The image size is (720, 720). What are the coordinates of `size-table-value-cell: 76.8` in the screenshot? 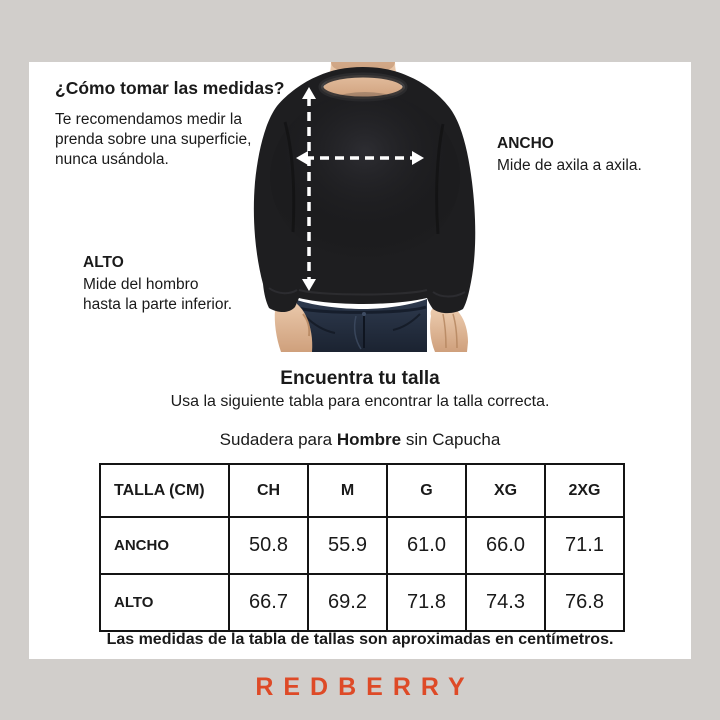 It's located at (584, 602).